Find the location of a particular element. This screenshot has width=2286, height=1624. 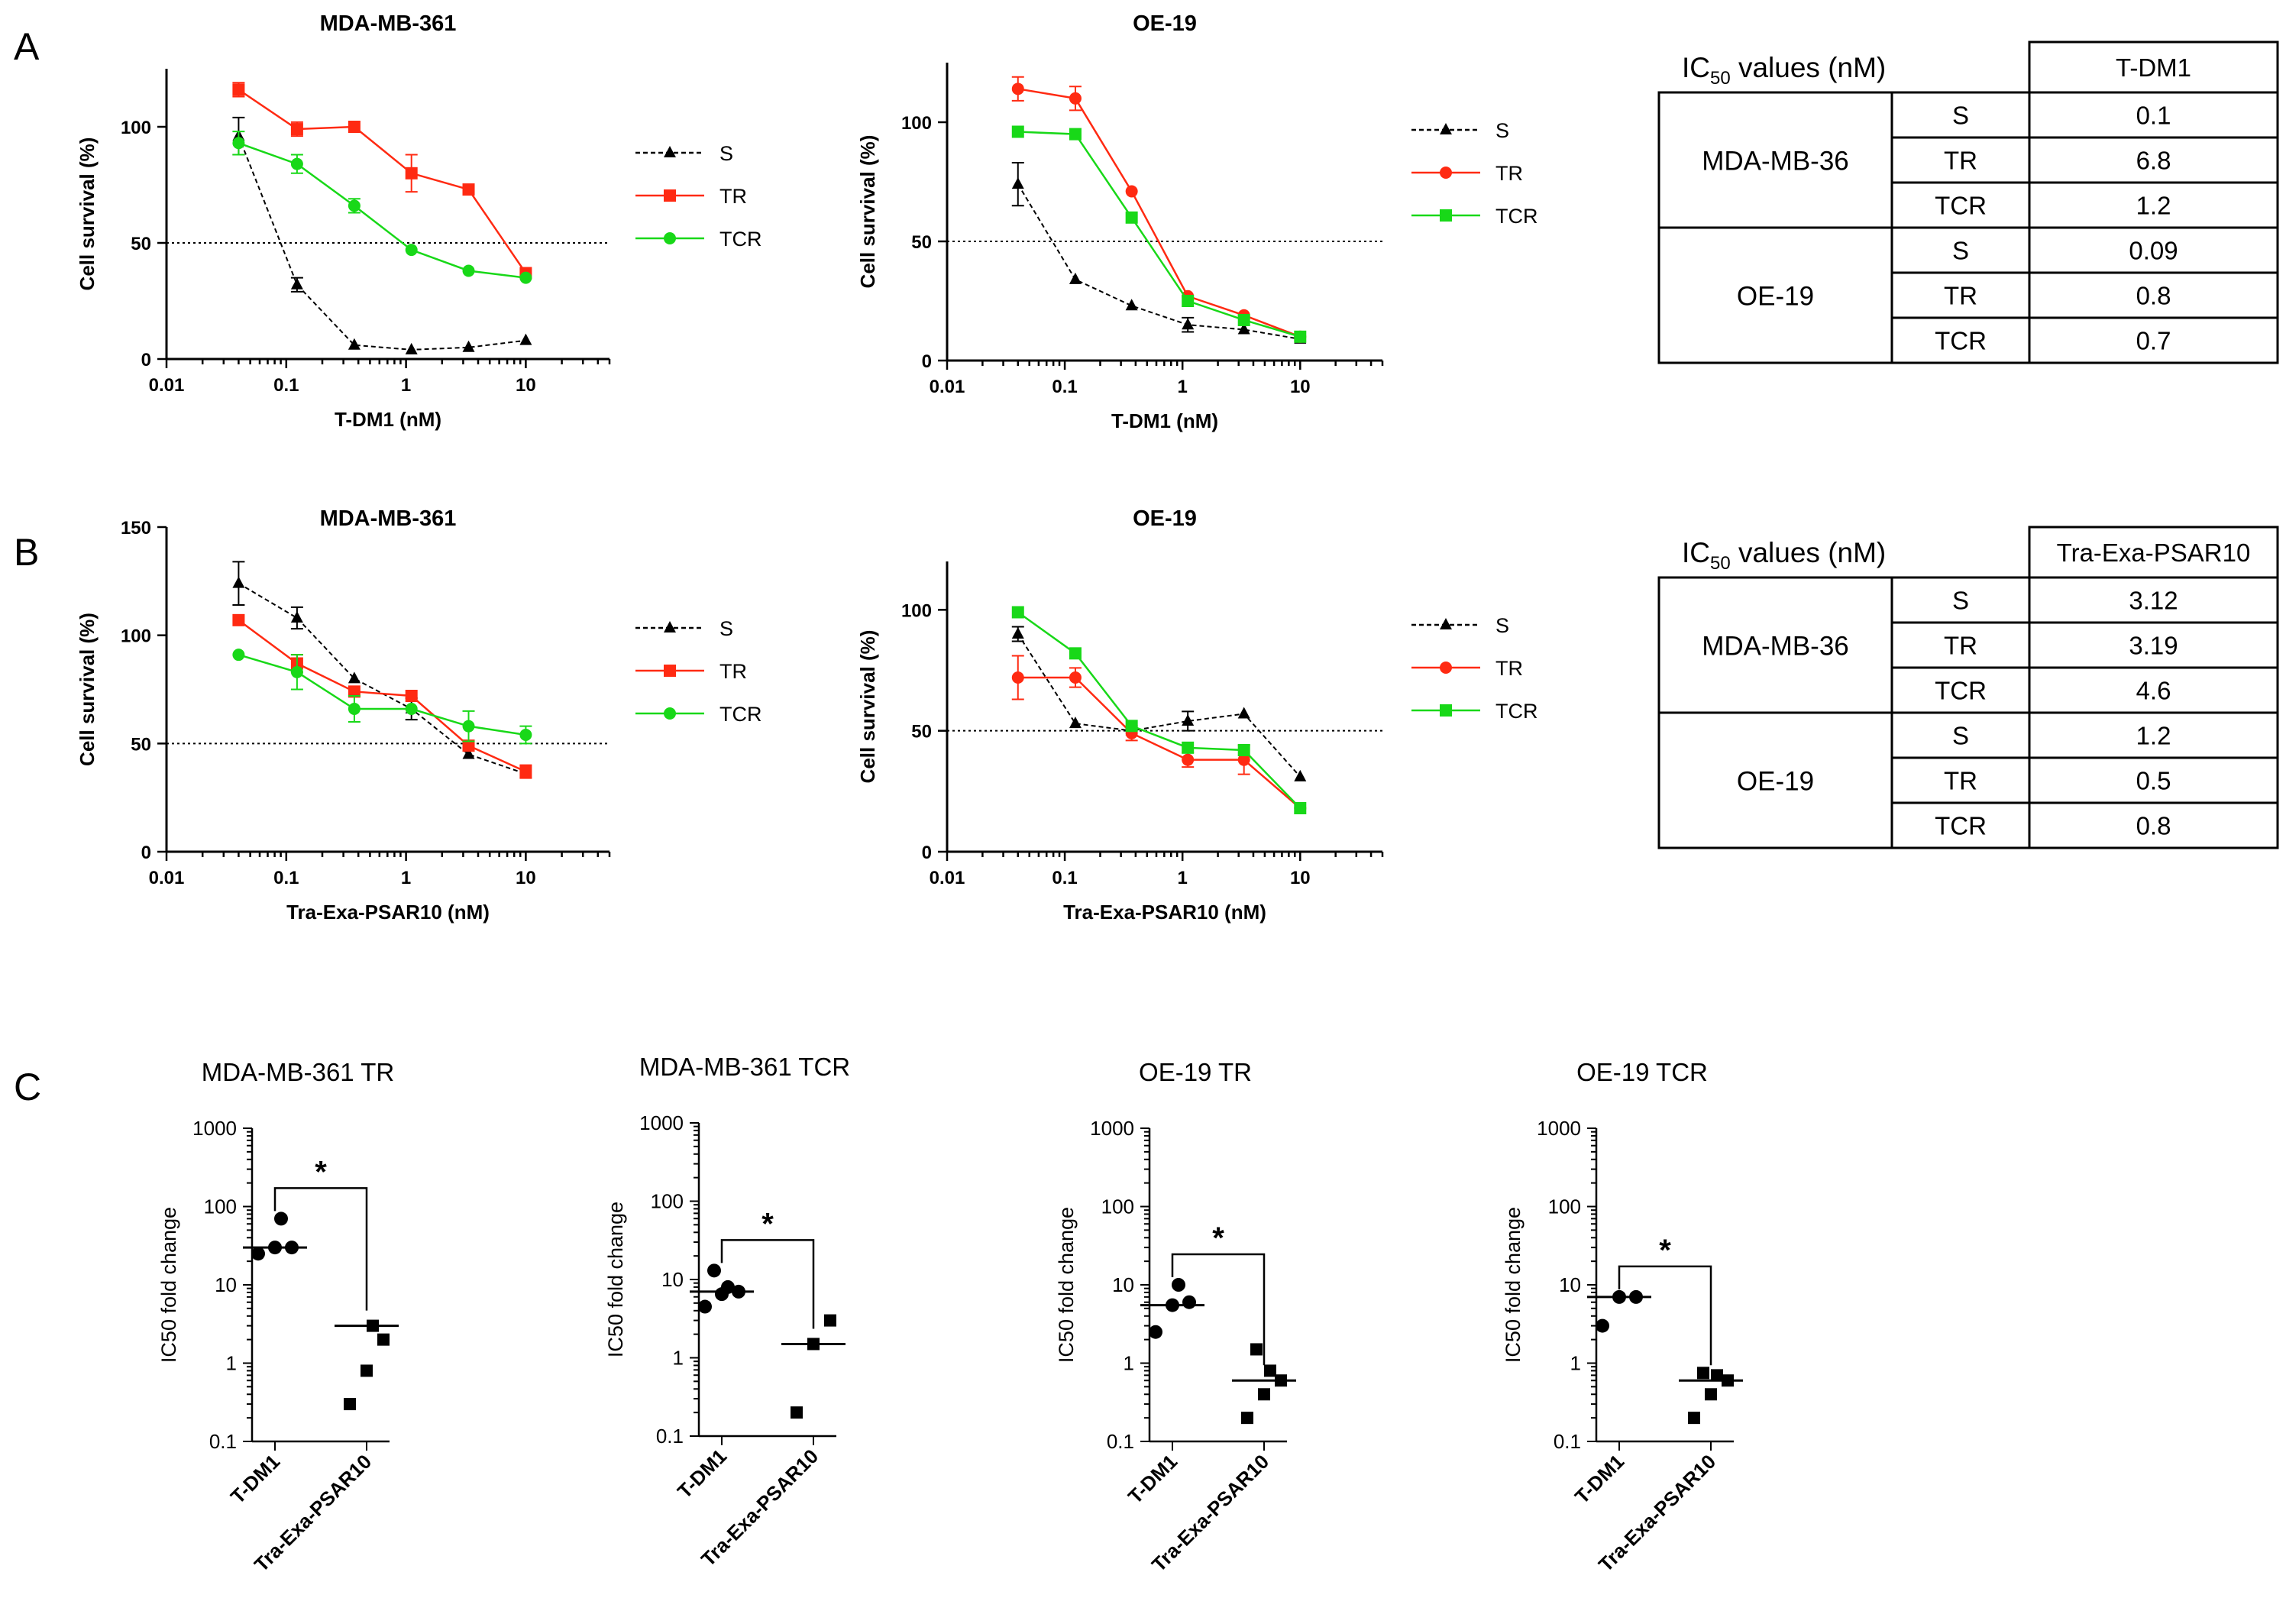

row-label: TR is located at coordinates (1961, 781).